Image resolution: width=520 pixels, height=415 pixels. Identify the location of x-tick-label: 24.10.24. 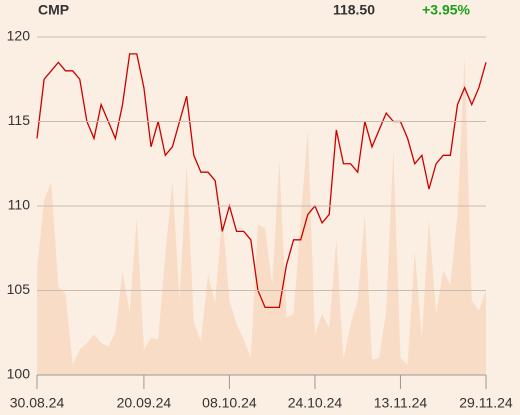
(315, 403).